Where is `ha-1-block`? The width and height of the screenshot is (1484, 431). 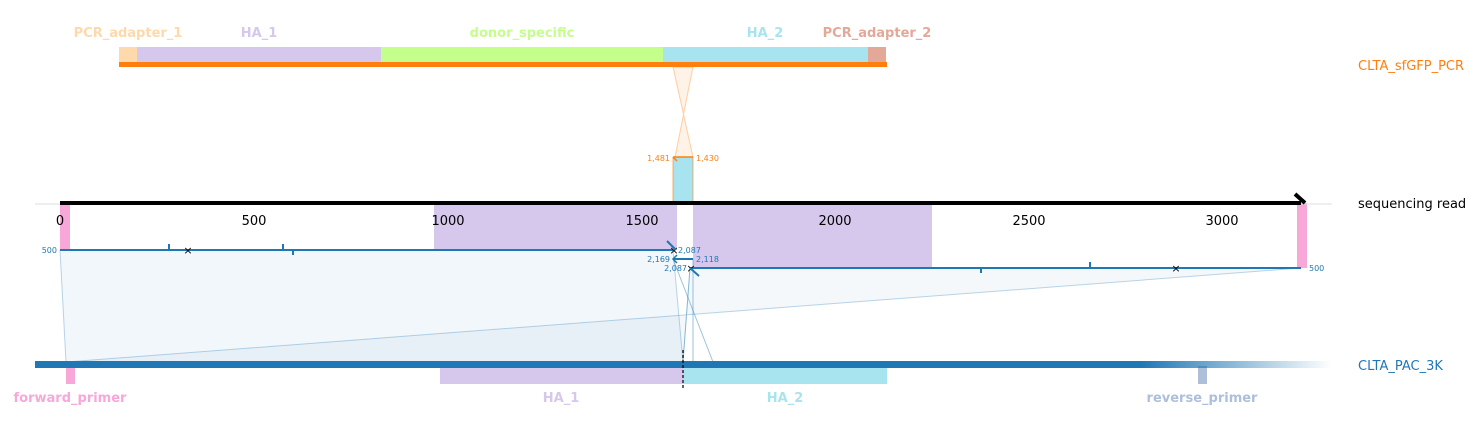 ha-1-block is located at coordinates (259, 55).